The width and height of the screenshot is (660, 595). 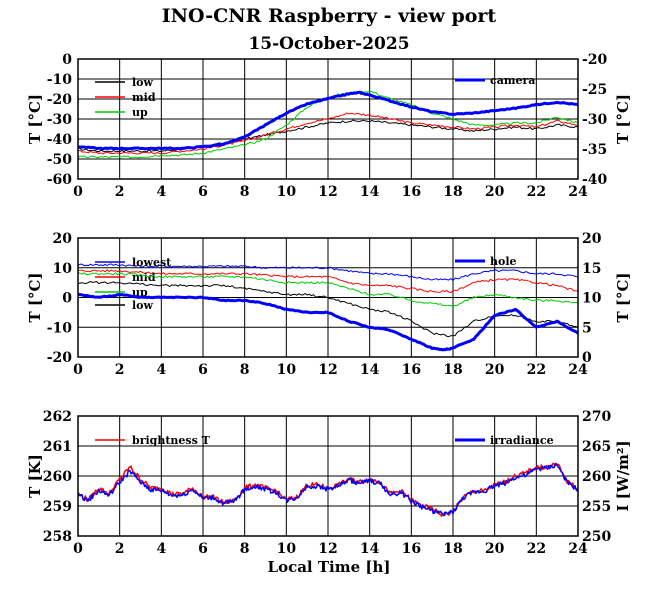 What do you see at coordinates (329, 567) in the screenshot?
I see `x-axis-label: Local Time [h]` at bounding box center [329, 567].